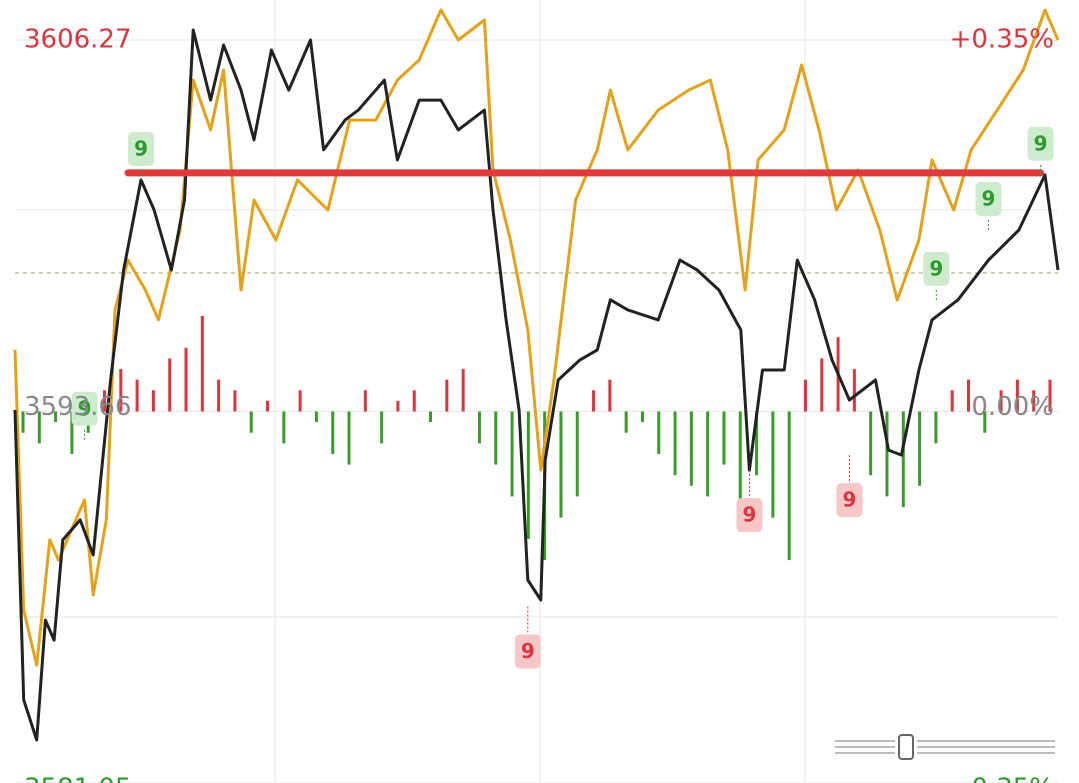 Image resolution: width=1079 pixels, height=783 pixels. What do you see at coordinates (78, 778) in the screenshot?
I see `y-tick-label: 3581.05` at bounding box center [78, 778].